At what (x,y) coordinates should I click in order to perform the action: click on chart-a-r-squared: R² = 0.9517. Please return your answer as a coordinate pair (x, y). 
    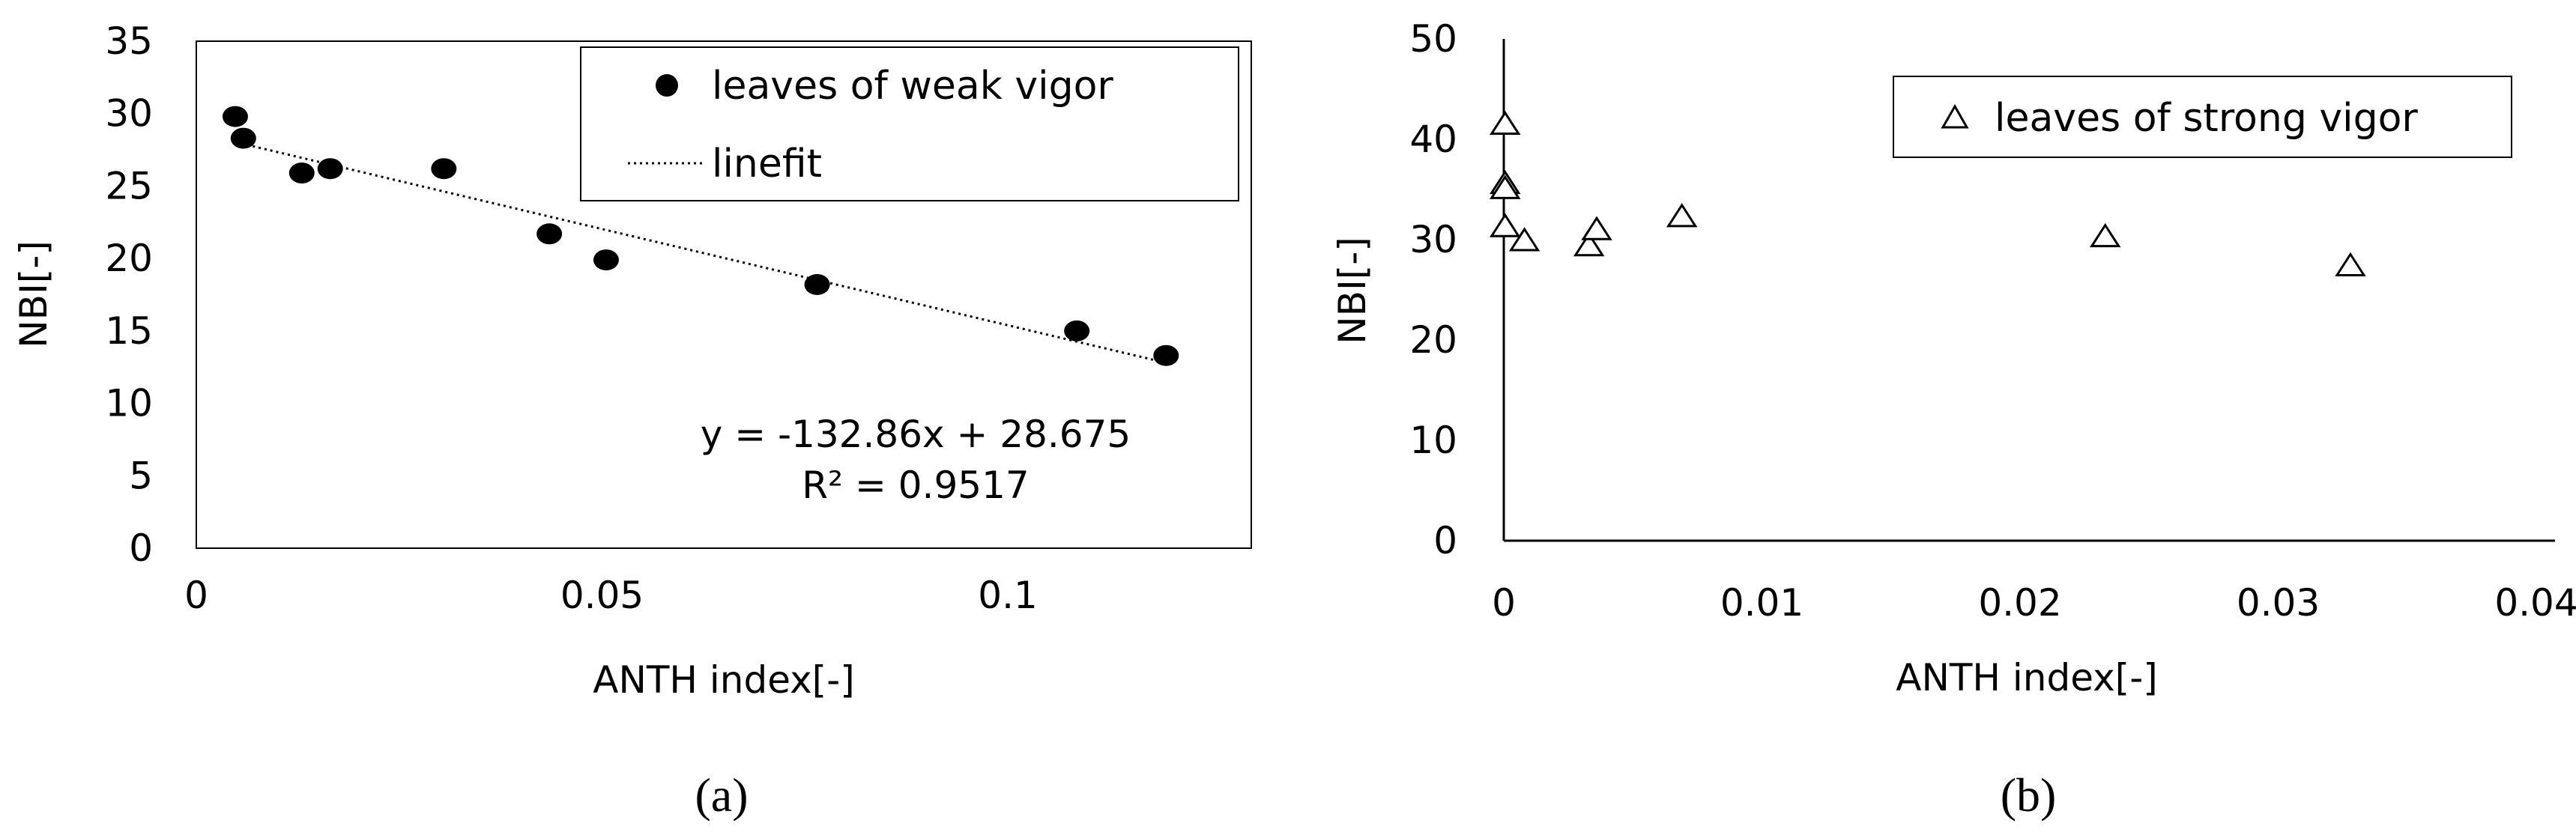
    Looking at the image, I should click on (915, 485).